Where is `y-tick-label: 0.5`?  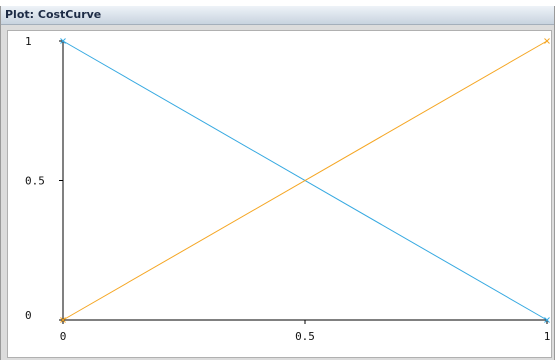 y-tick-label: 0.5 is located at coordinates (35, 181).